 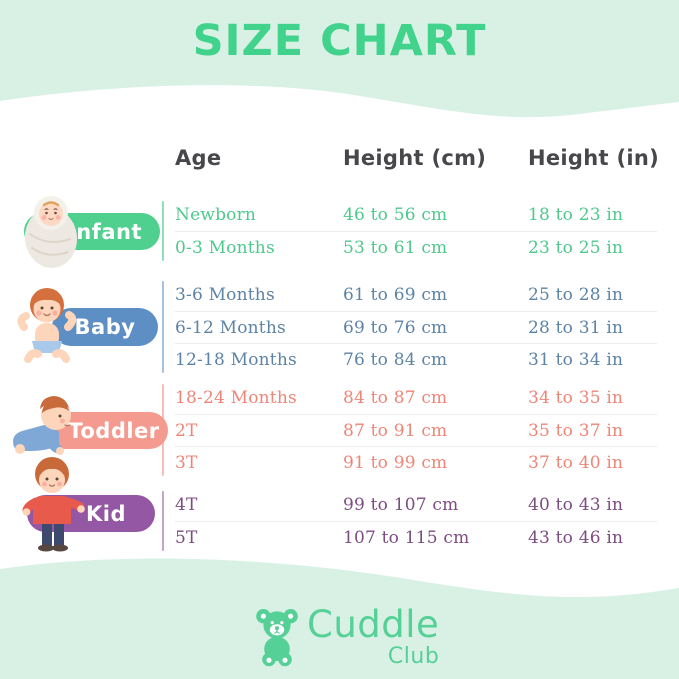 I want to click on brand-name: Cuddle Club, so click(x=373, y=637).